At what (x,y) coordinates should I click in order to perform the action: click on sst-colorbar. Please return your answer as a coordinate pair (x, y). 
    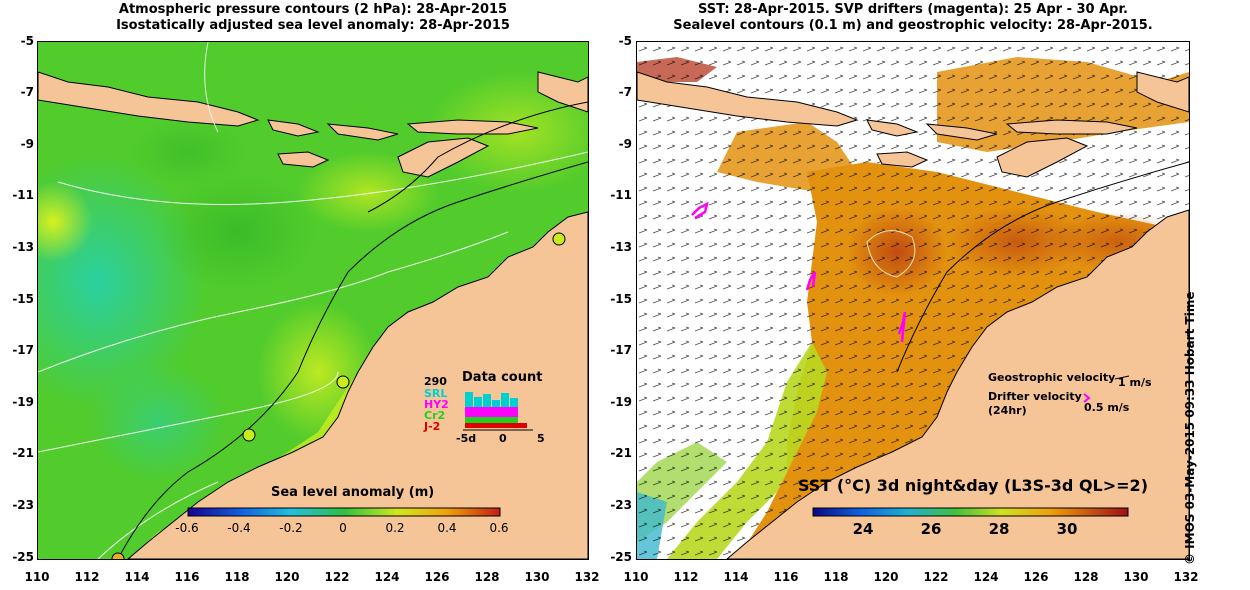
    Looking at the image, I should click on (970, 512).